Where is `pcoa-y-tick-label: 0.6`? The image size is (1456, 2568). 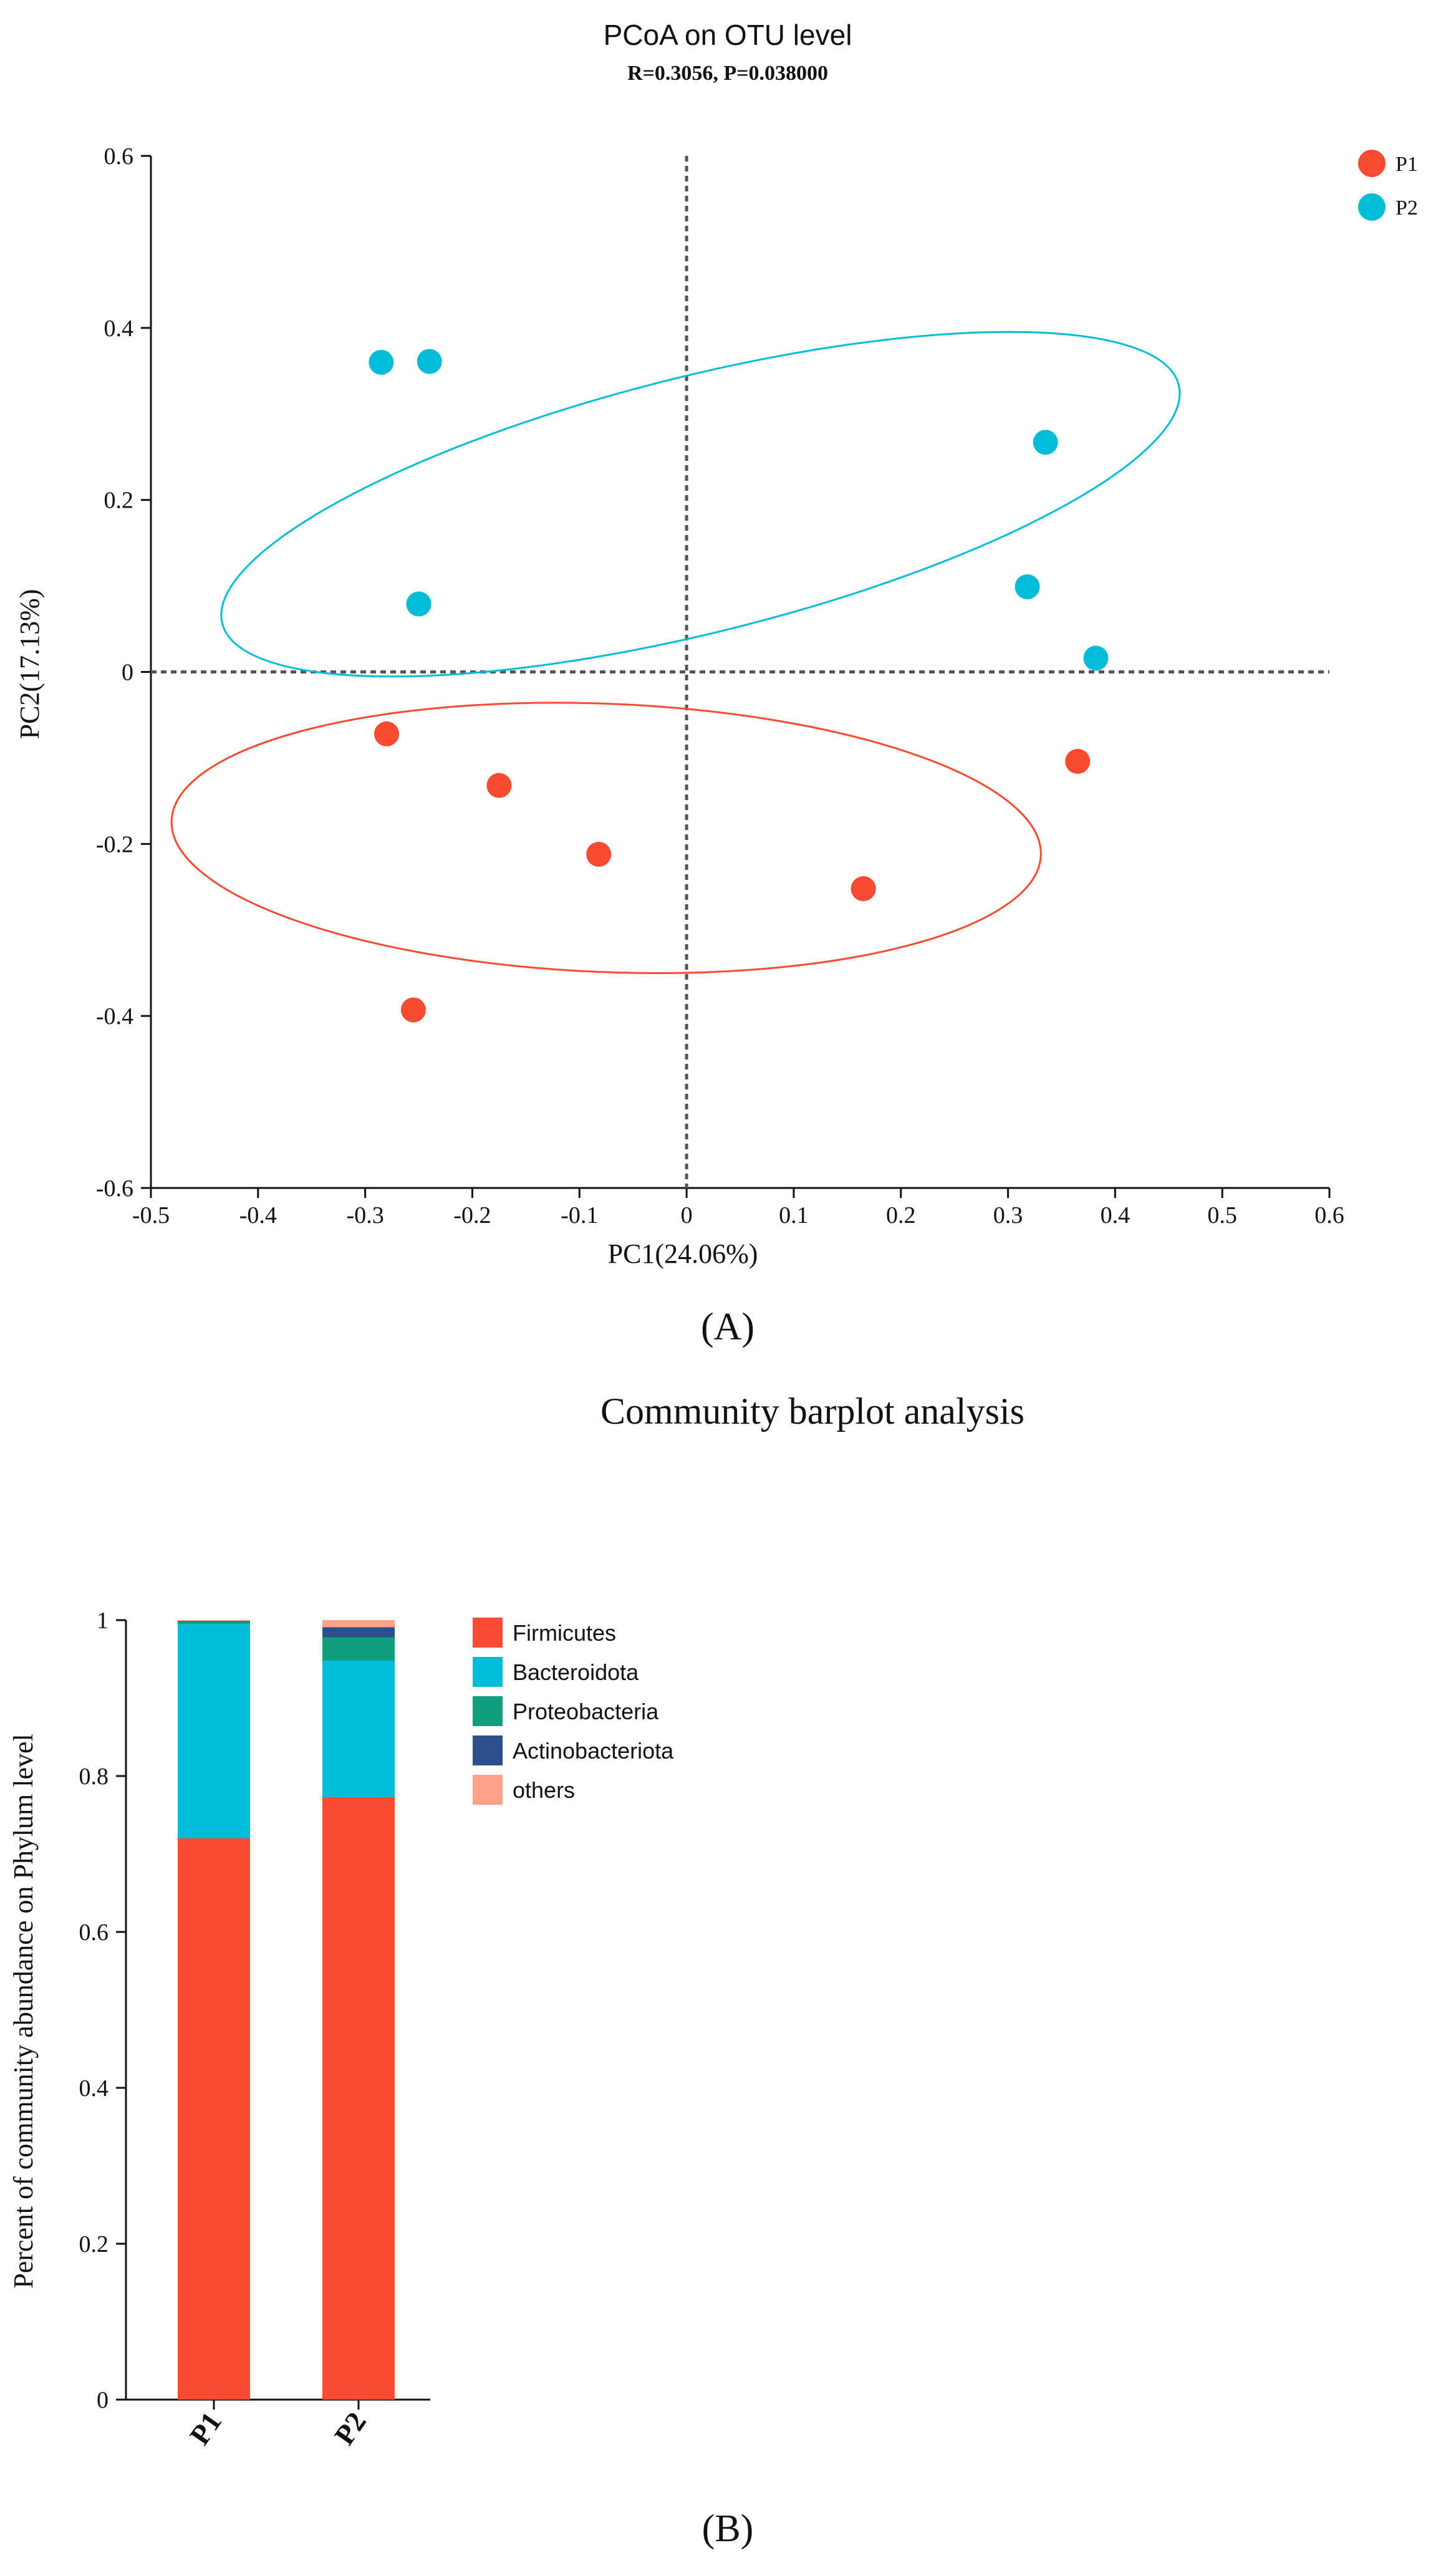
pcoa-y-tick-label: 0.6 is located at coordinates (119, 156).